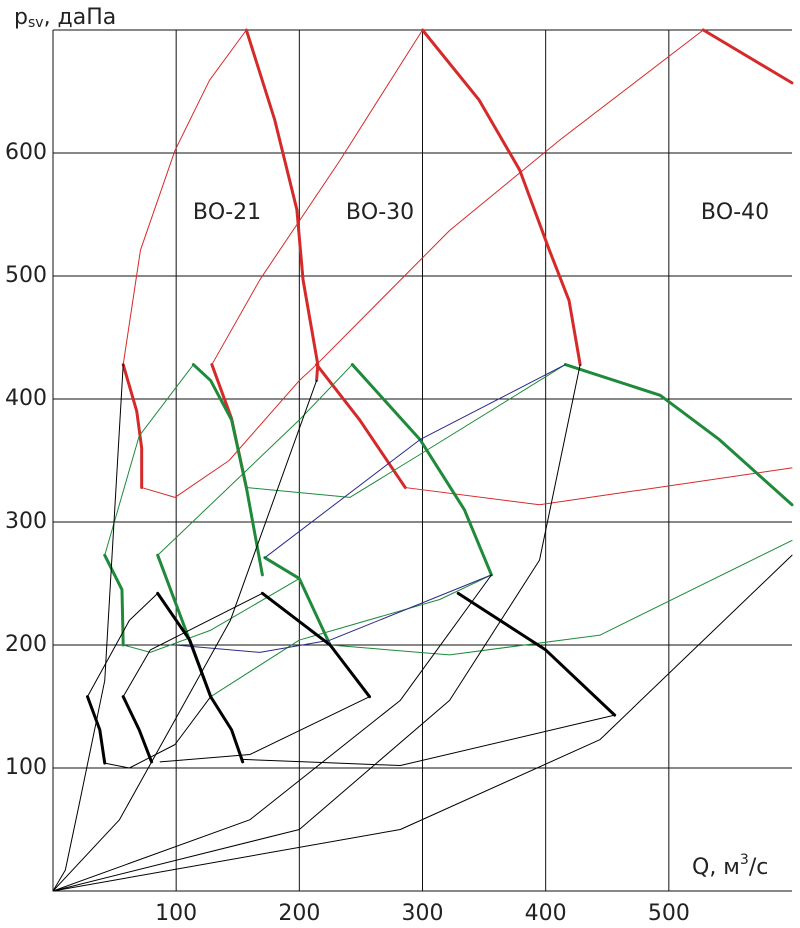  What do you see at coordinates (669, 913) in the screenshot?
I see `x-tick-label: 500` at bounding box center [669, 913].